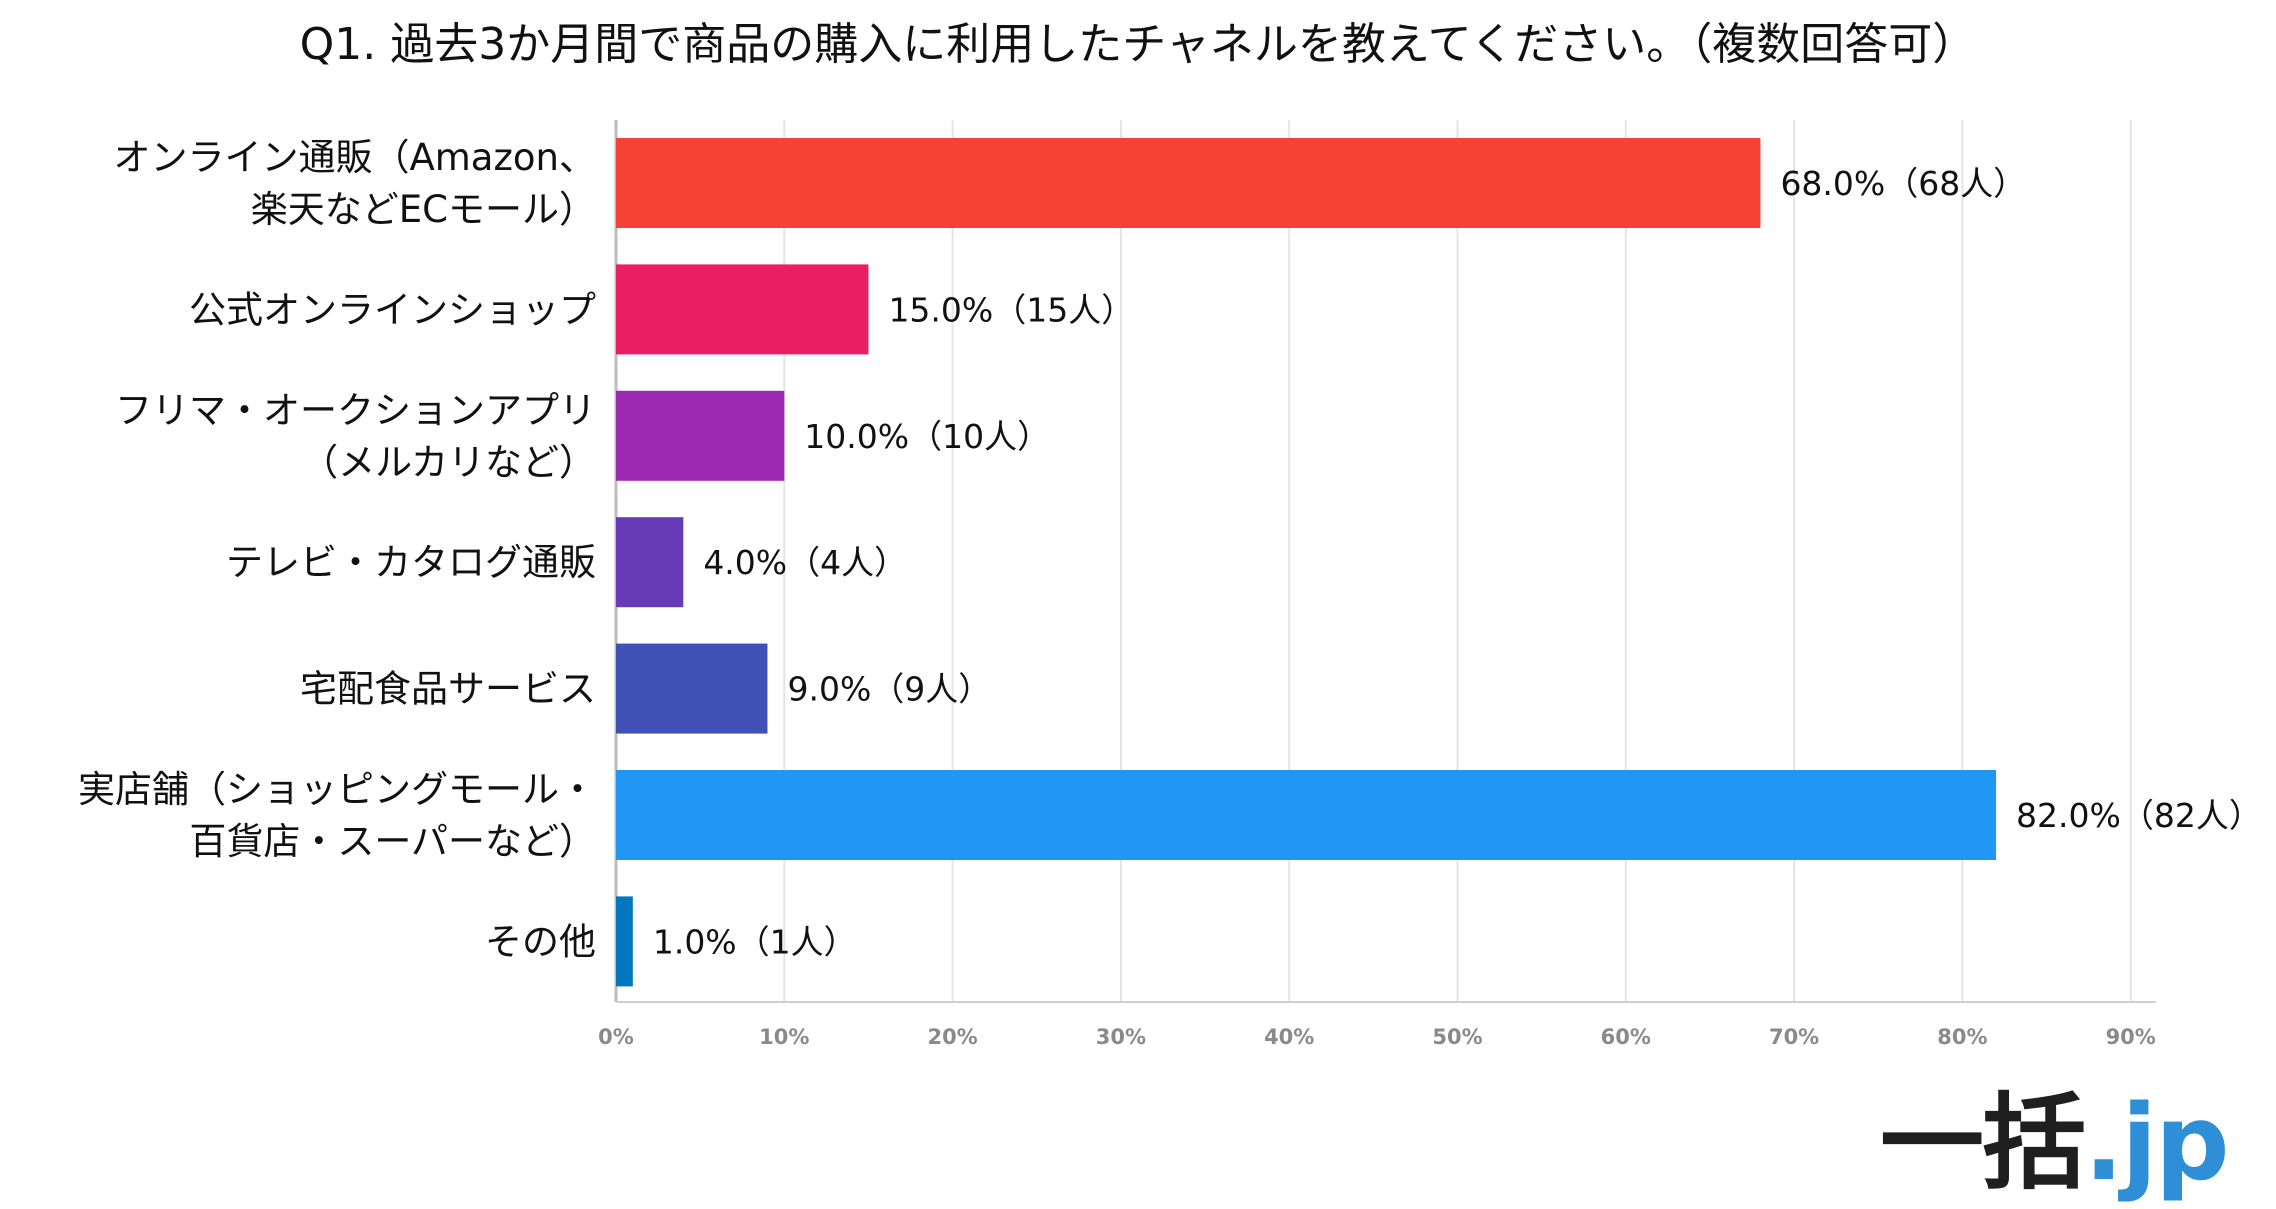 This screenshot has height=1209, width=2276. I want to click on category-label: その他, so click(540, 941).